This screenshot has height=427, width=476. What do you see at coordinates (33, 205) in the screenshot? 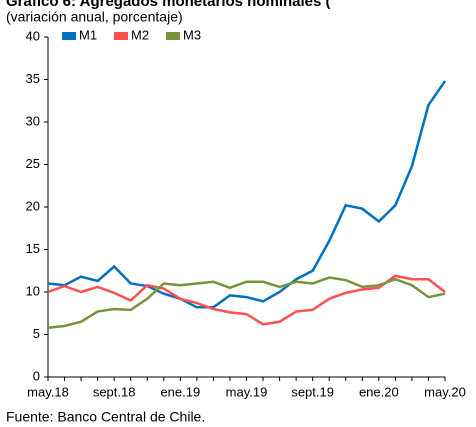
I see `y-tick-label: 20` at bounding box center [33, 205].